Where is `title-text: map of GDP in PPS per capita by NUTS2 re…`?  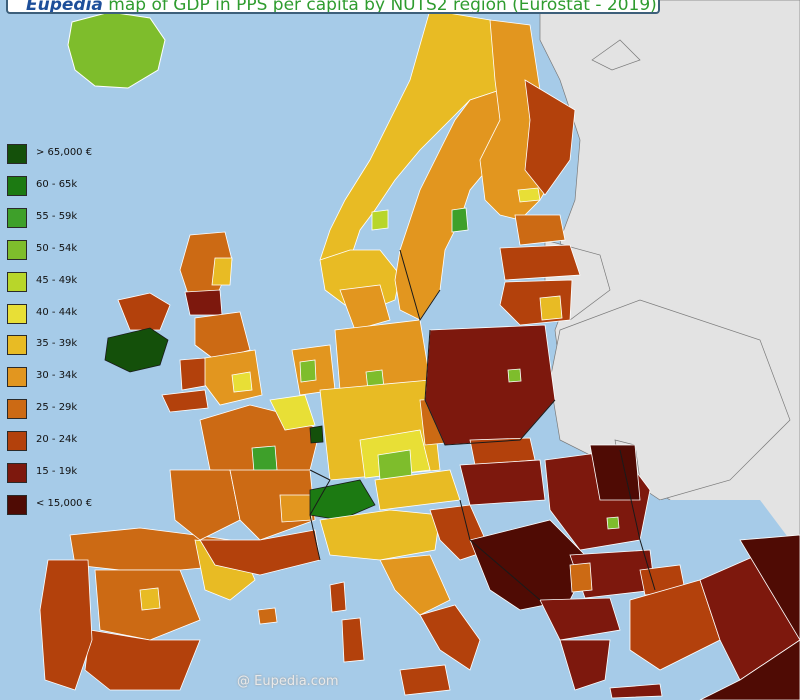
title-text: map of GDP in PPS per capita by NUTS2 re… is located at coordinates (379, 7).